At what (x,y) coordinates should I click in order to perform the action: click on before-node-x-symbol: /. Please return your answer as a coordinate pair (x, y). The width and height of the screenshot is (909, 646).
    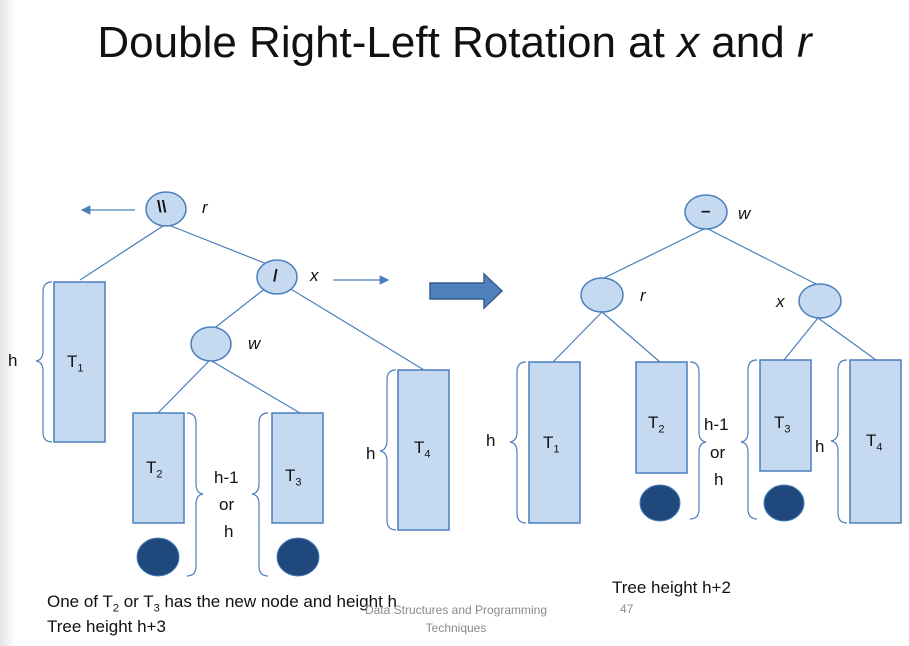
    Looking at the image, I should click on (275, 275).